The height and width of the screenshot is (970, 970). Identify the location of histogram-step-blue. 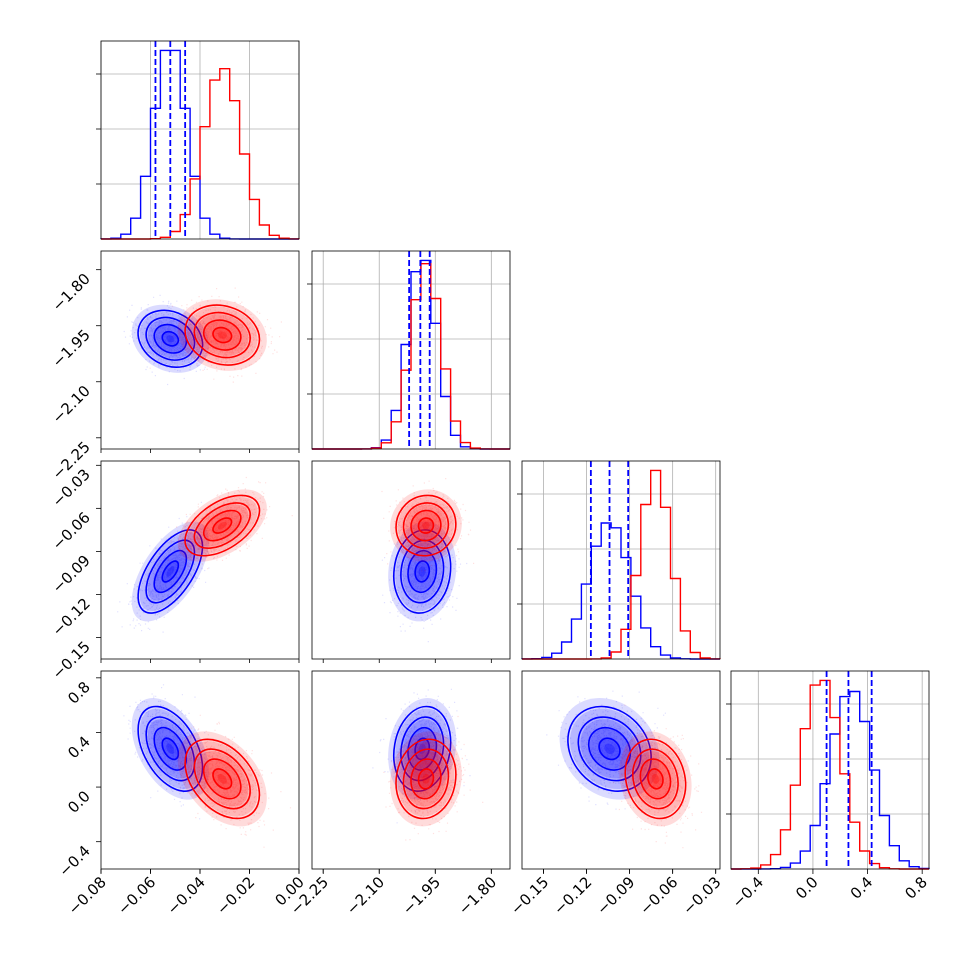
(620, 591).